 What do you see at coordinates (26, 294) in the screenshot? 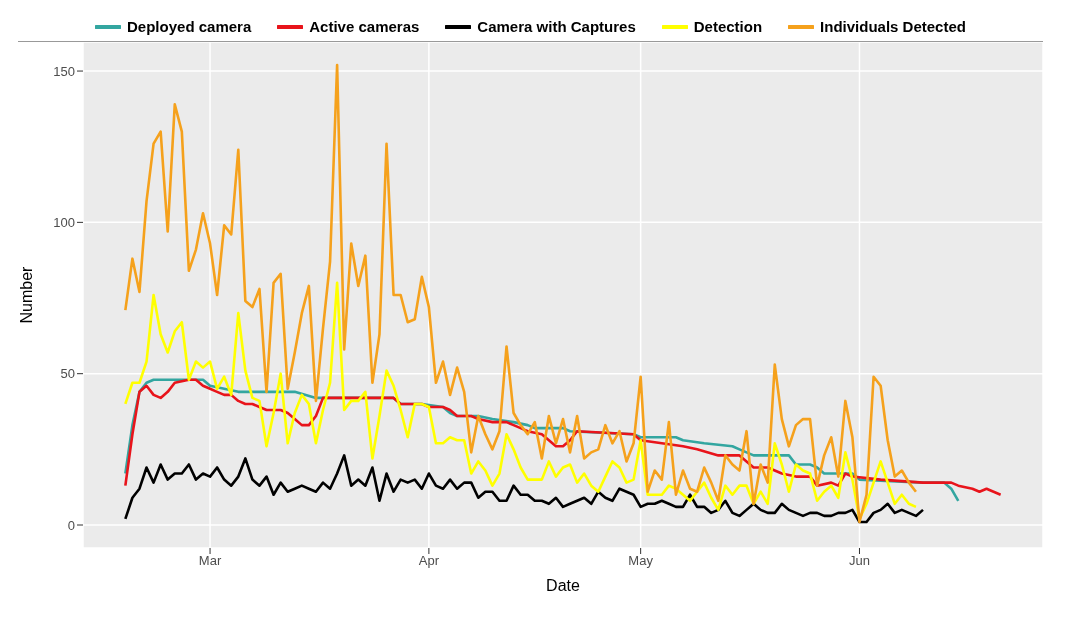
I see `y-axis-title: Number` at bounding box center [26, 294].